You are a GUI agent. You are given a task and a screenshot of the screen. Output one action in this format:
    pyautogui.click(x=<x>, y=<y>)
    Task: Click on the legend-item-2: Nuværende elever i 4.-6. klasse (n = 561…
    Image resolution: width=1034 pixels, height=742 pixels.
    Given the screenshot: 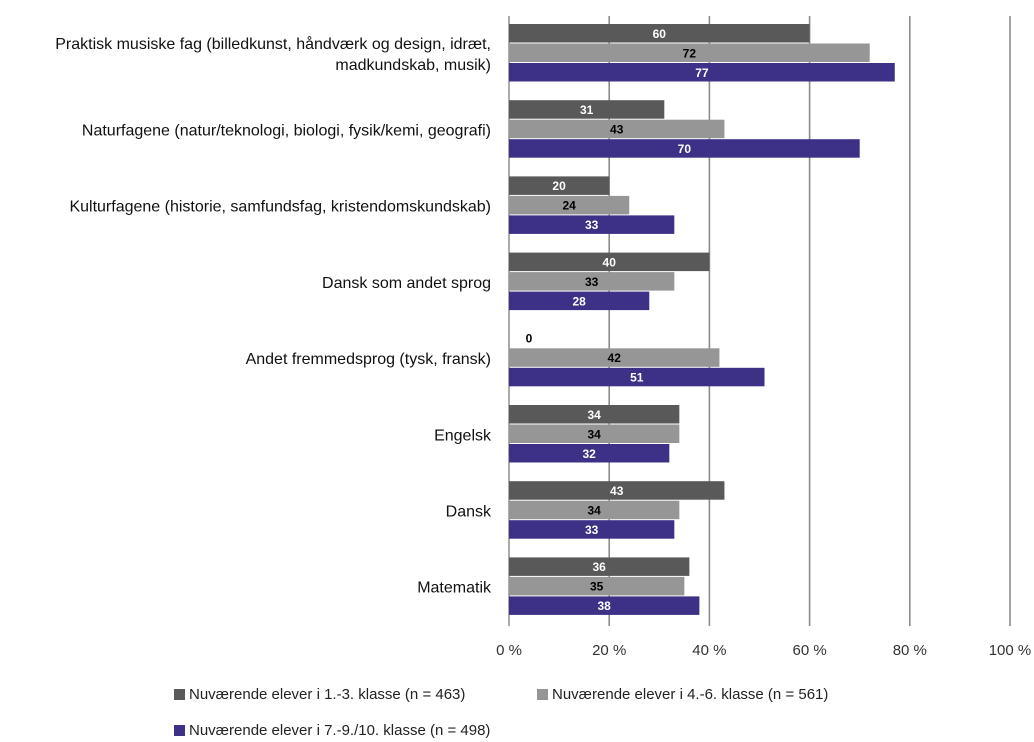 What is the action you would take?
    pyautogui.click(x=682, y=694)
    